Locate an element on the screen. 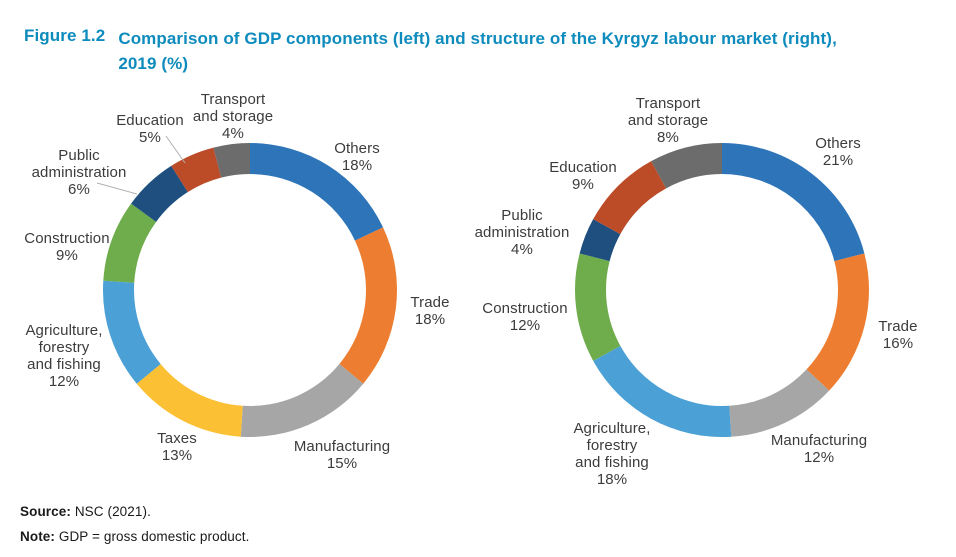 This screenshot has width=956, height=557. slice-label-taxes: Taxes 13% is located at coordinates (177, 447).